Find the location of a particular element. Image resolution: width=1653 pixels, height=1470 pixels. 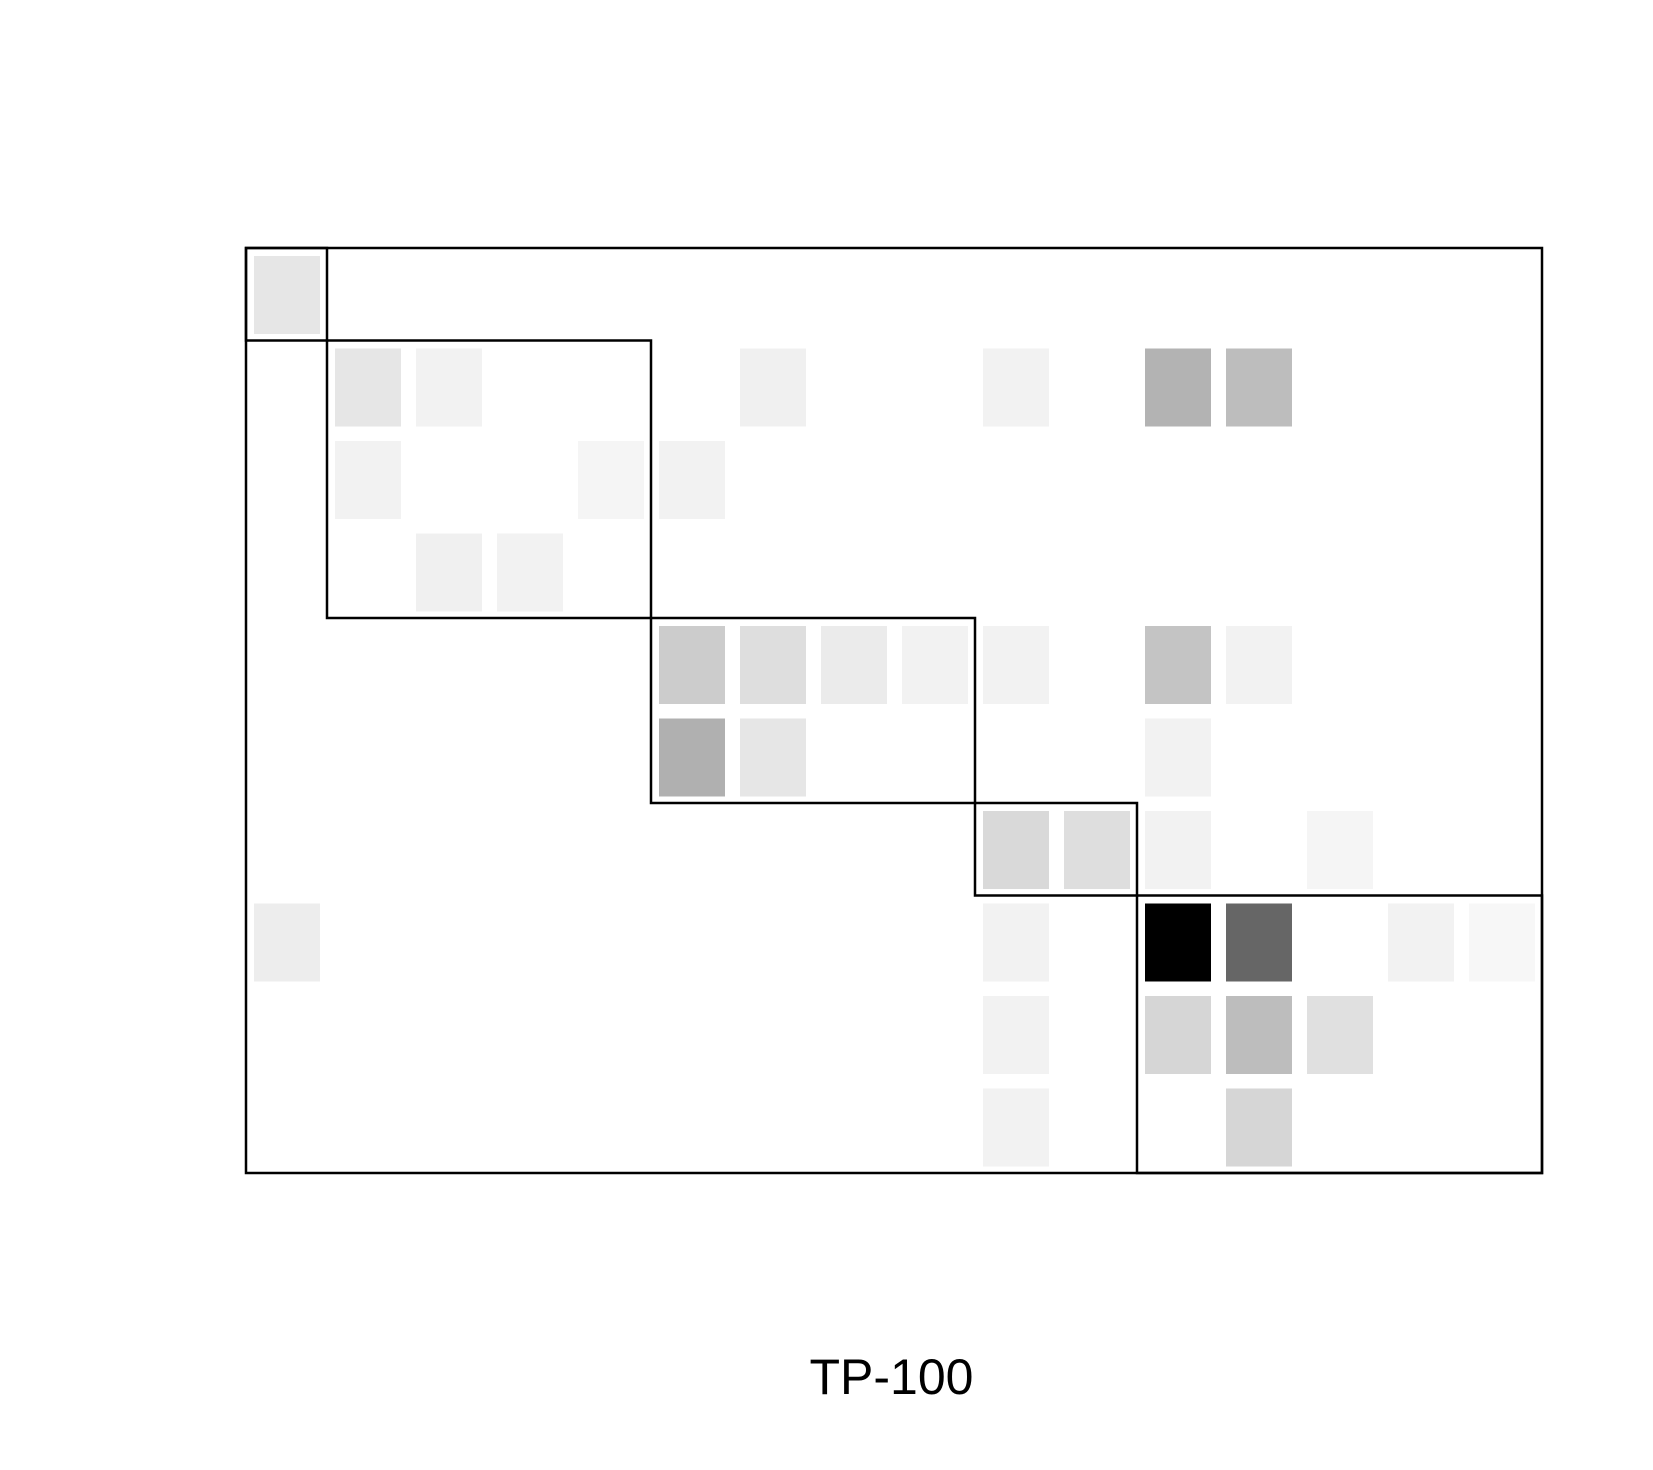

heatmap-cell-r7-c15 is located at coordinates (1502, 942).